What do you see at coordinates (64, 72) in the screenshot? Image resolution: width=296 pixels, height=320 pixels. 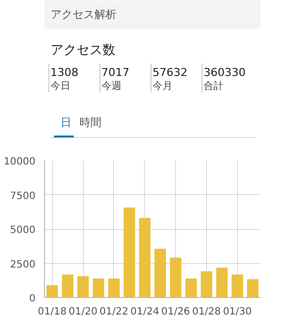 I see `text: 1308` at bounding box center [64, 72].